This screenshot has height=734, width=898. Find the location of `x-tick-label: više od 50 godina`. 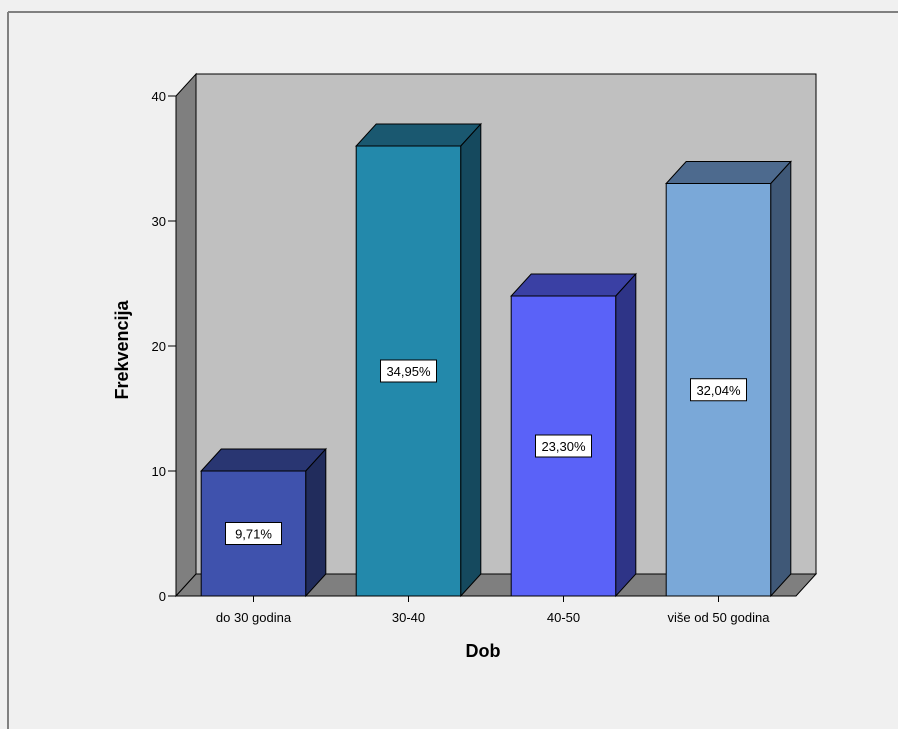

x-tick-label: više od 50 godina is located at coordinates (719, 617).